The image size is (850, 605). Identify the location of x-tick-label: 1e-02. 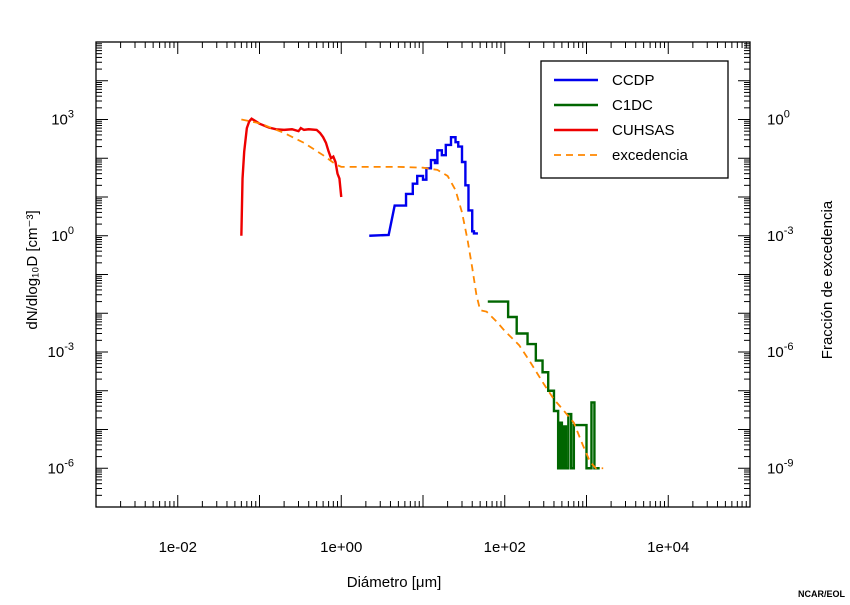
(178, 547).